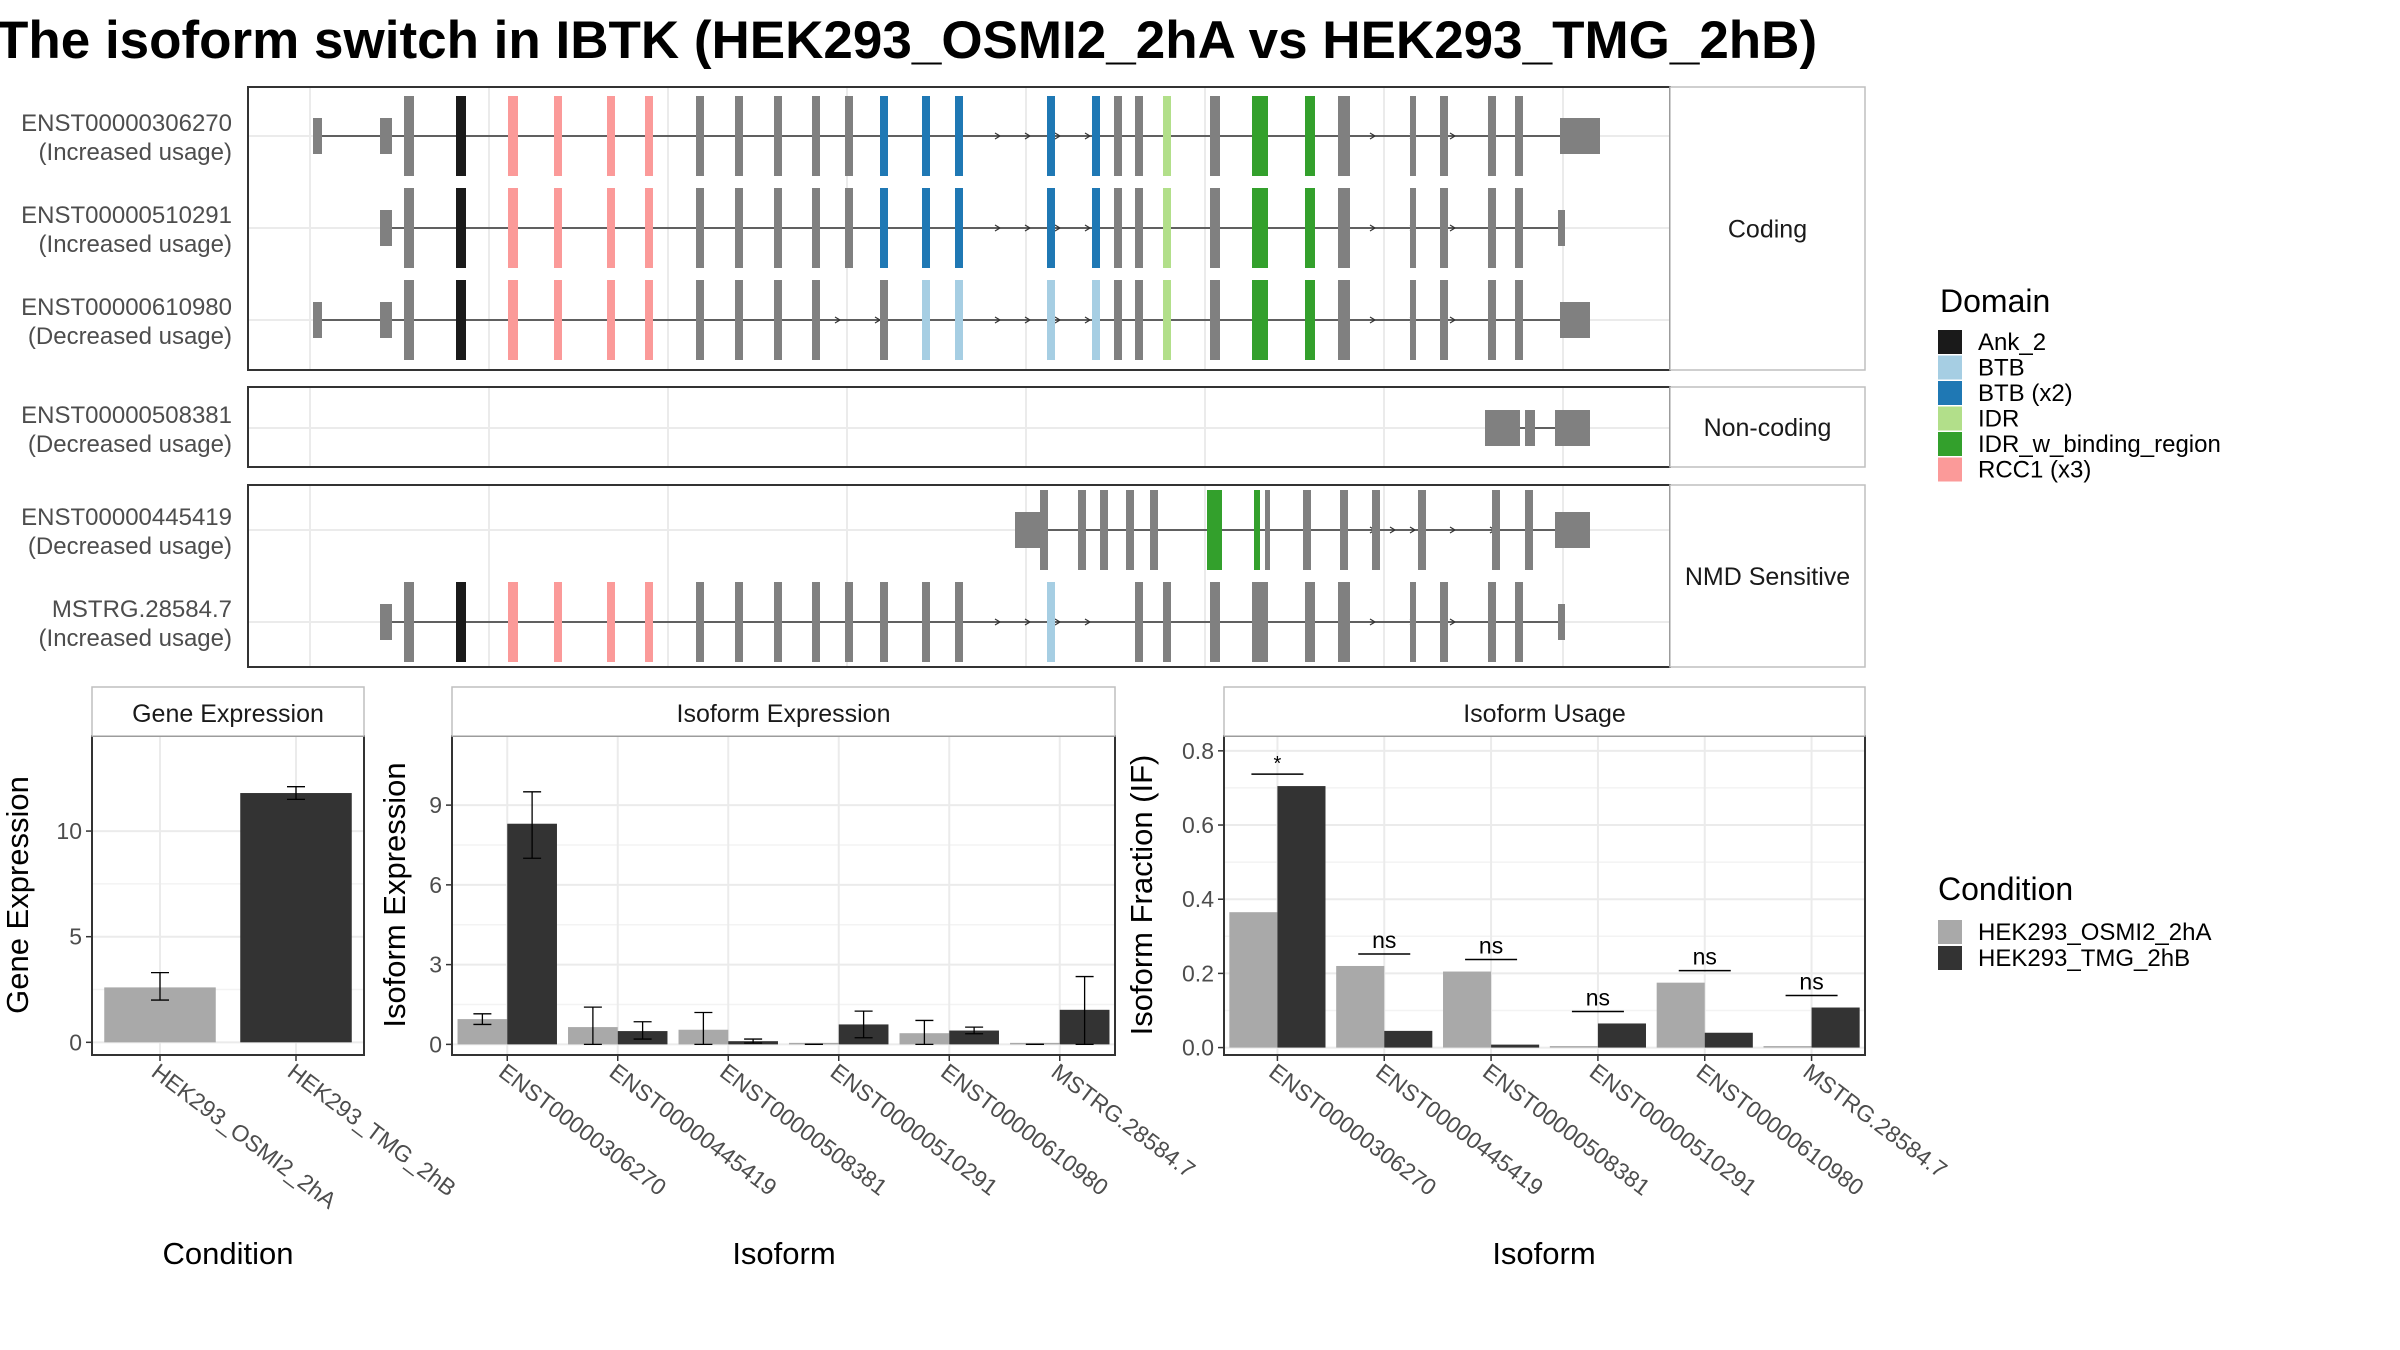 The height and width of the screenshot is (1350, 2400). Describe the element at coordinates (17, 895) in the screenshot. I see `y-axis-label: Gene Expression` at that location.